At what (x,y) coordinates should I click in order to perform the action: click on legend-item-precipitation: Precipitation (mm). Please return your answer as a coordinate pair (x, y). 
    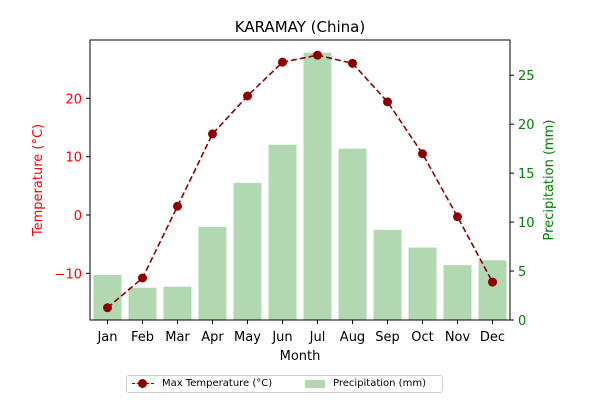
    Looking at the image, I should click on (365, 383).